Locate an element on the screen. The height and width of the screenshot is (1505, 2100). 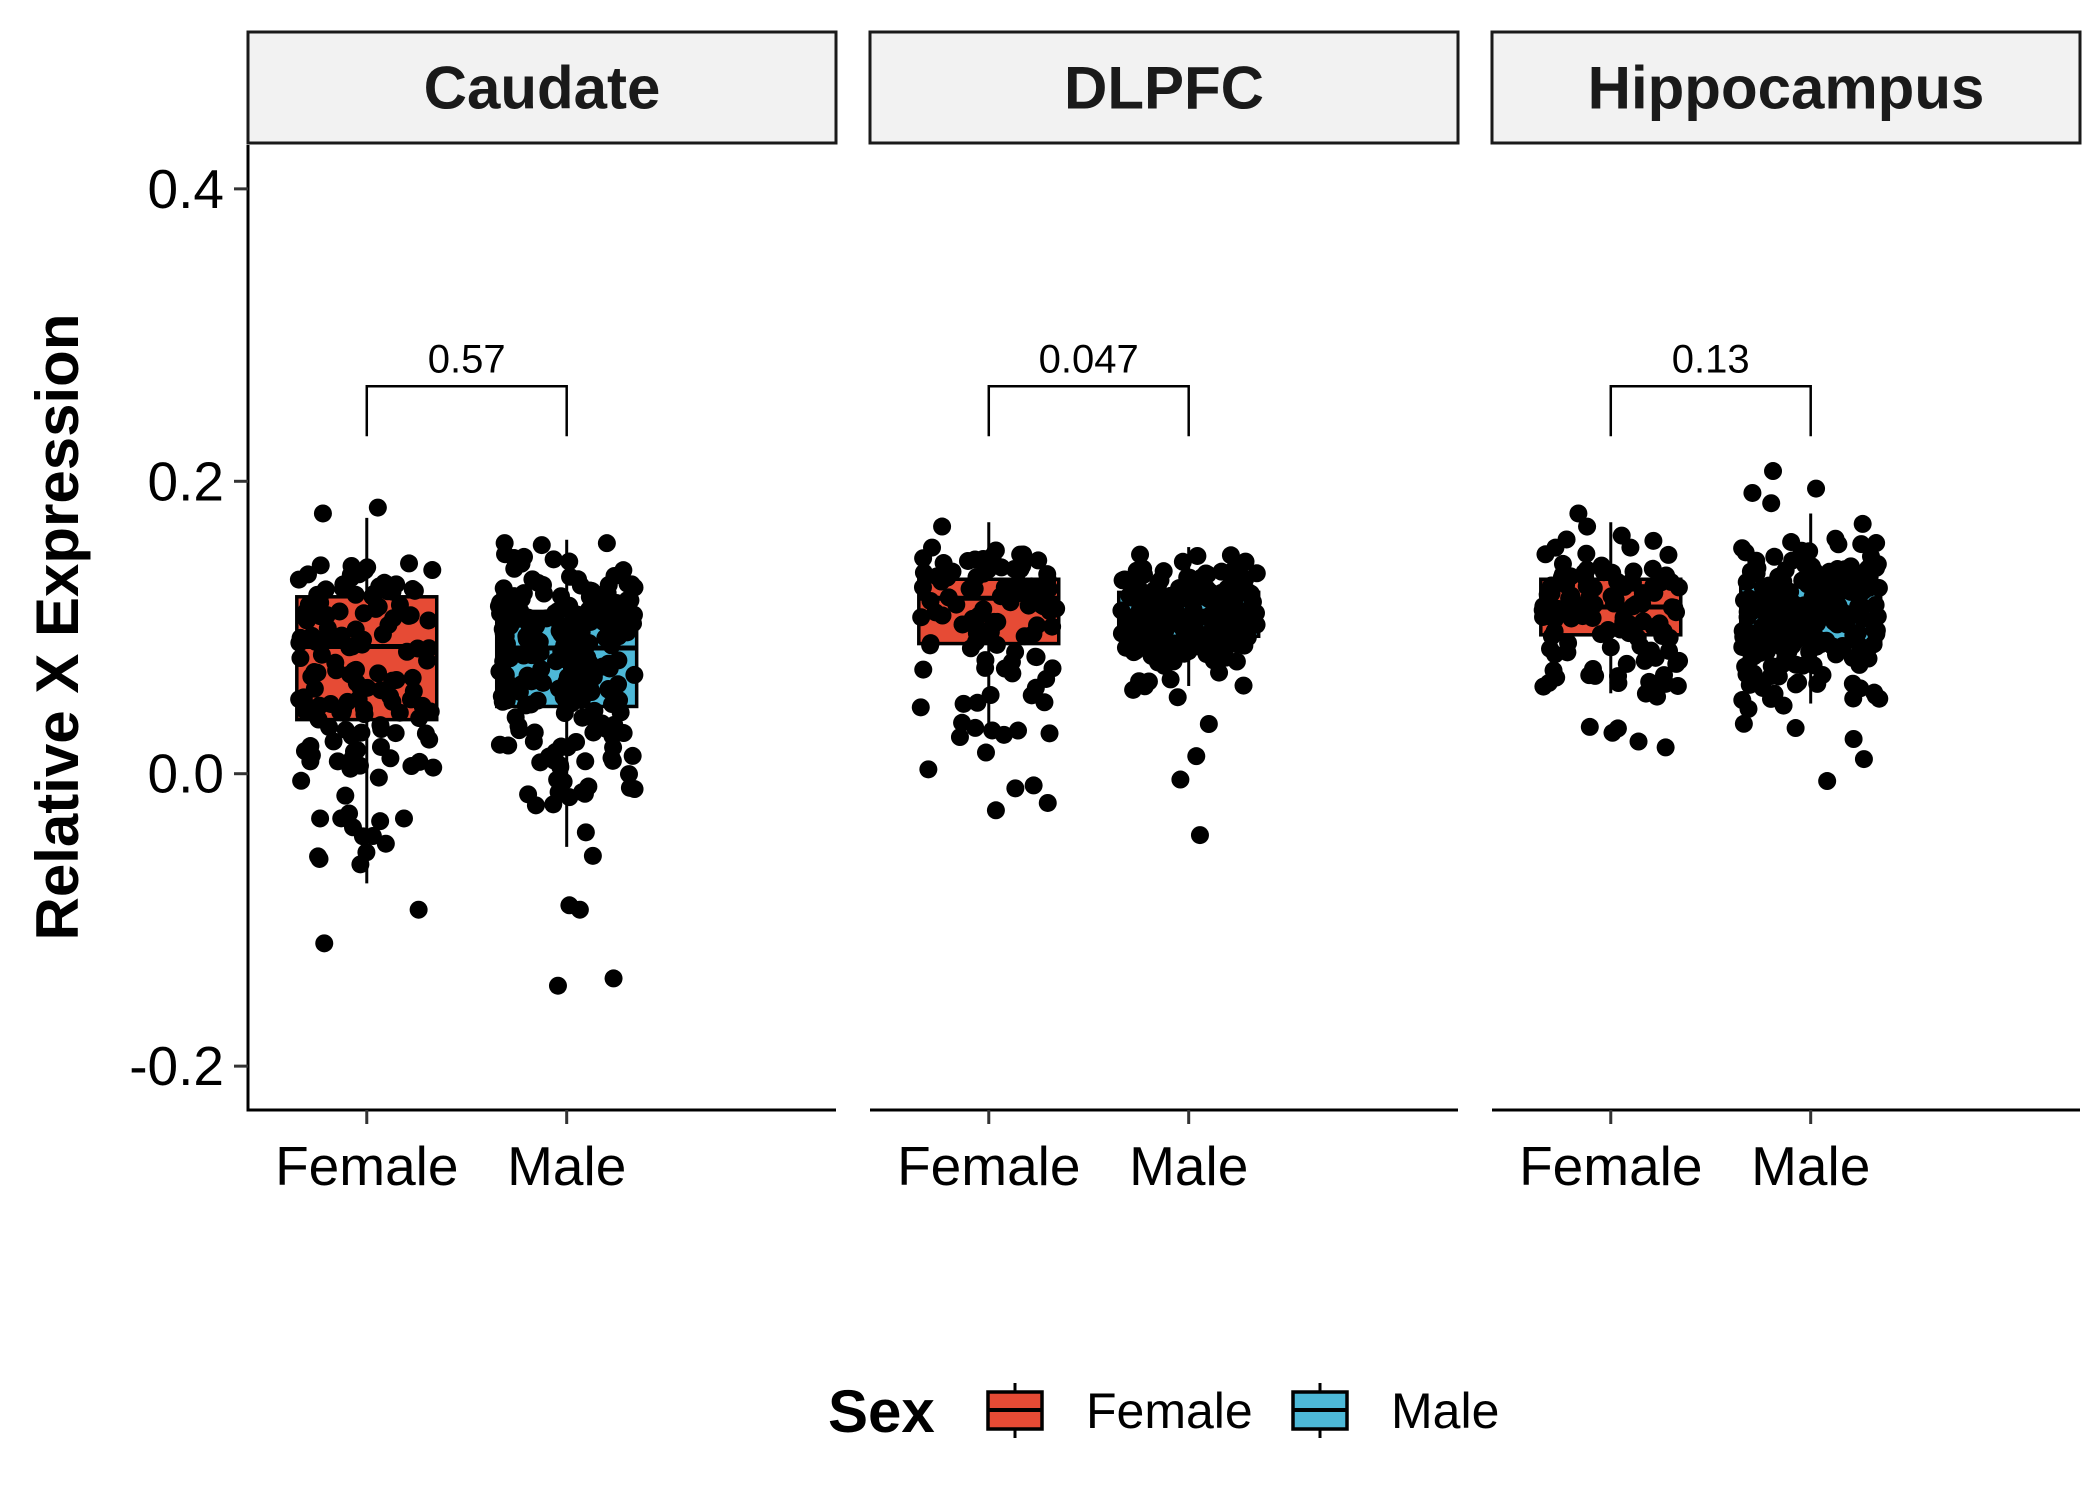
facet-strip-label: Hippocampus is located at coordinates (1786, 88).